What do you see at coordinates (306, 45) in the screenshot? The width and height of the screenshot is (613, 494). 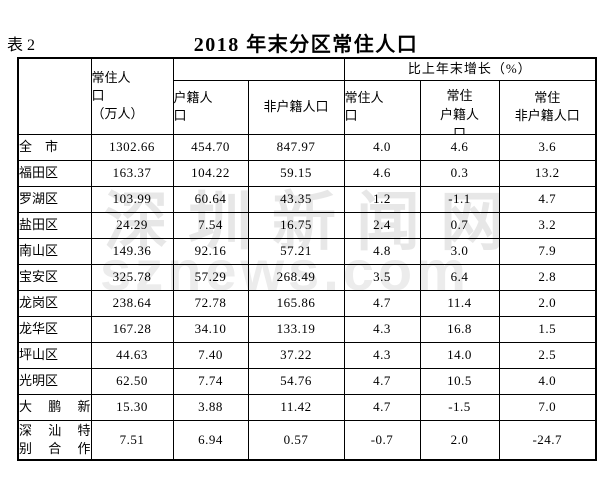 I see `table-title: 2018 年末分区常住人口` at bounding box center [306, 45].